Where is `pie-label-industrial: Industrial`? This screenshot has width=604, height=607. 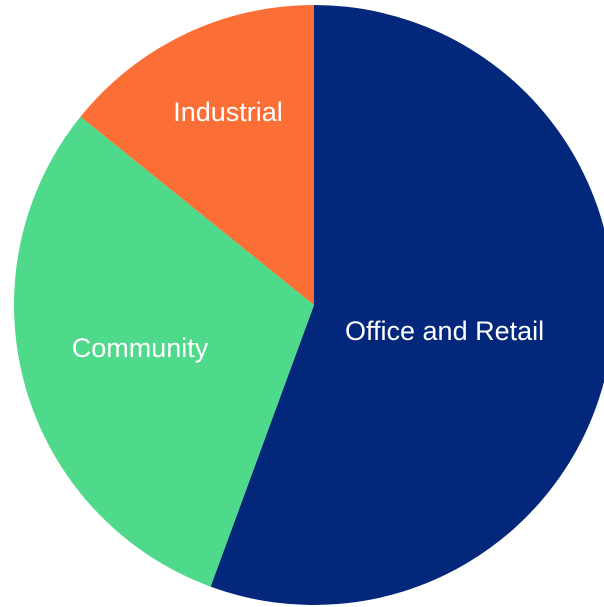 pie-label-industrial: Industrial is located at coordinates (228, 112).